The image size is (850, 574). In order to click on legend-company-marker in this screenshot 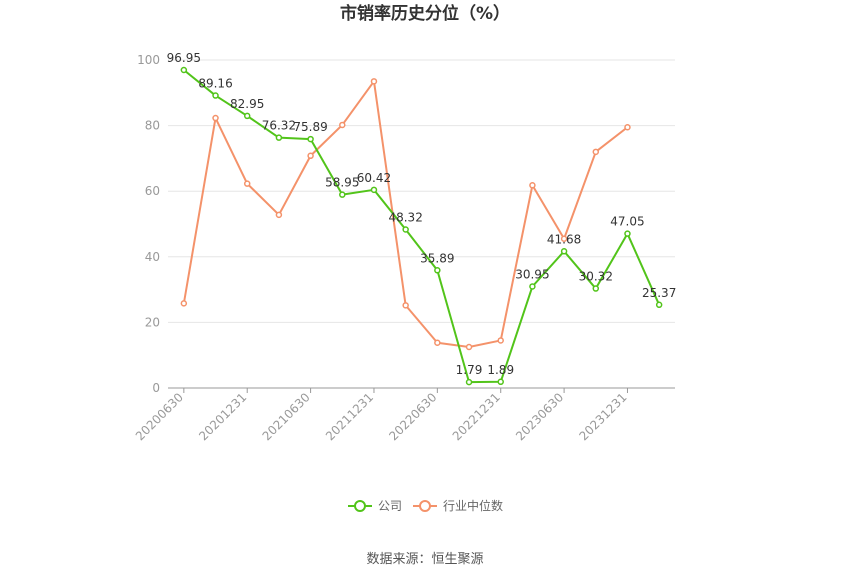, I will do `click(360, 506)`.